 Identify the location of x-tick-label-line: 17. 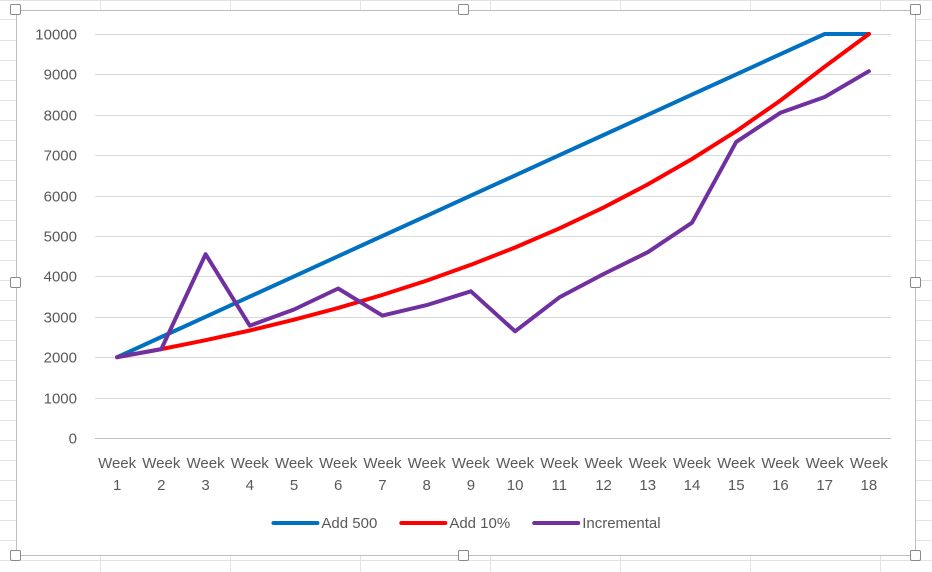
(824, 485).